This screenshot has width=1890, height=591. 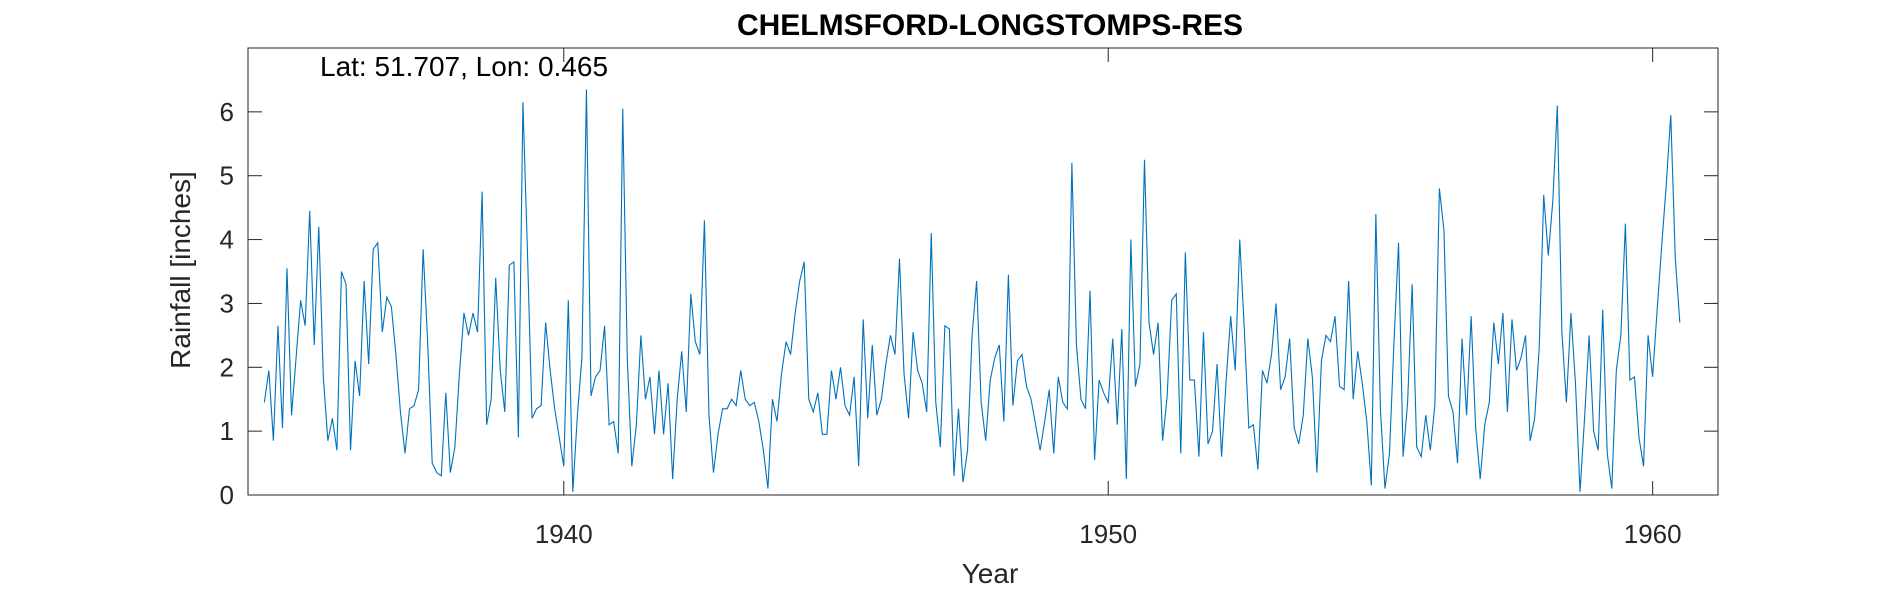 I want to click on y-tick-label: 6, so click(x=227, y=112).